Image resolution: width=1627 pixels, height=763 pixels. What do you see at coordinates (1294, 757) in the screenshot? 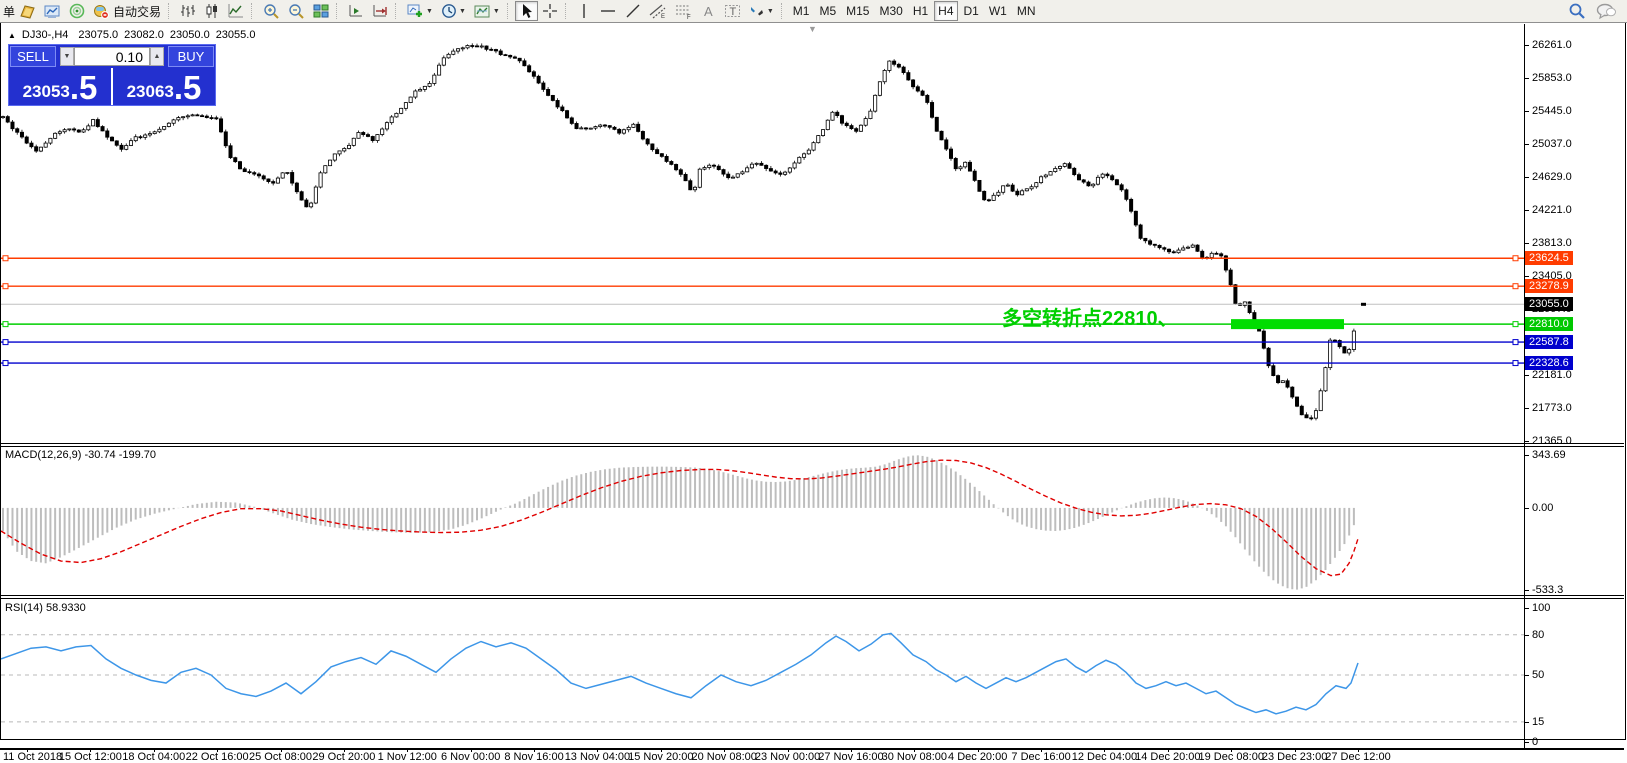
I see `time-axis-label: 23 Dec 23:00` at bounding box center [1294, 757].